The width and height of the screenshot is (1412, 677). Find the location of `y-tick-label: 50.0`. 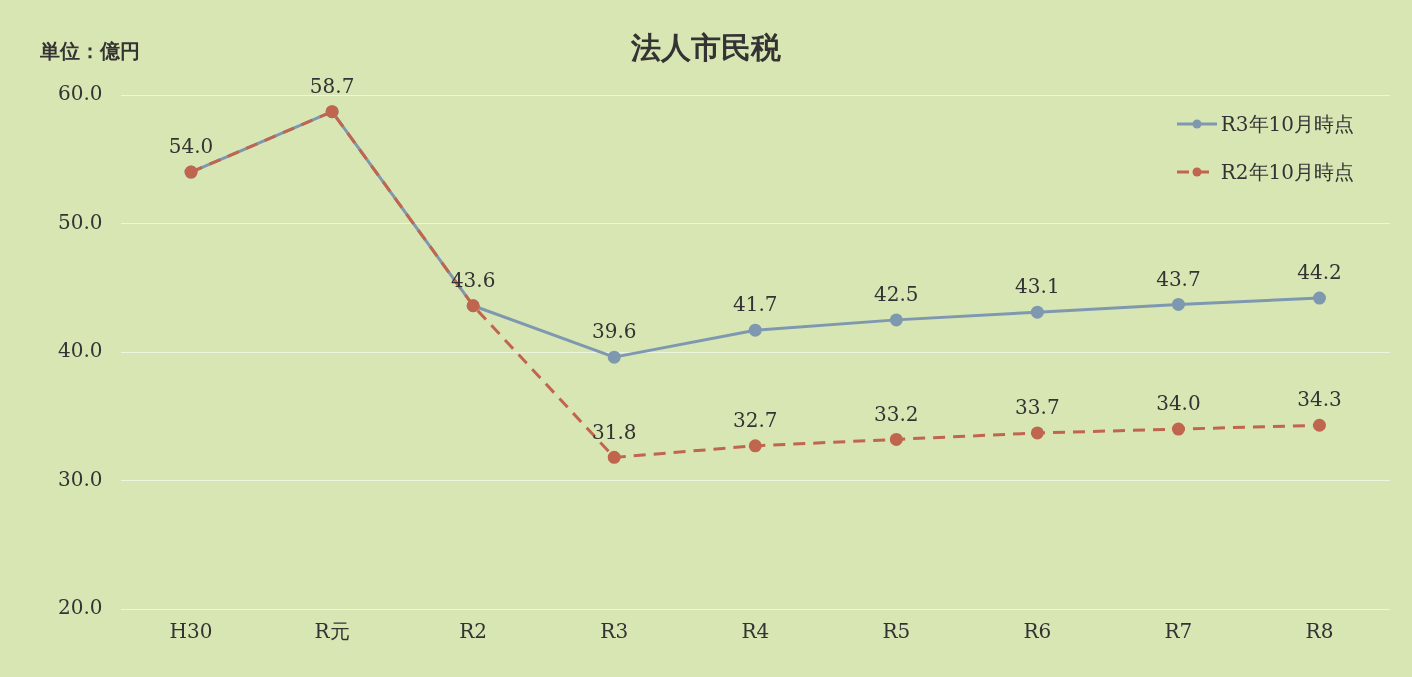

y-tick-label: 50.0 is located at coordinates (80, 221).